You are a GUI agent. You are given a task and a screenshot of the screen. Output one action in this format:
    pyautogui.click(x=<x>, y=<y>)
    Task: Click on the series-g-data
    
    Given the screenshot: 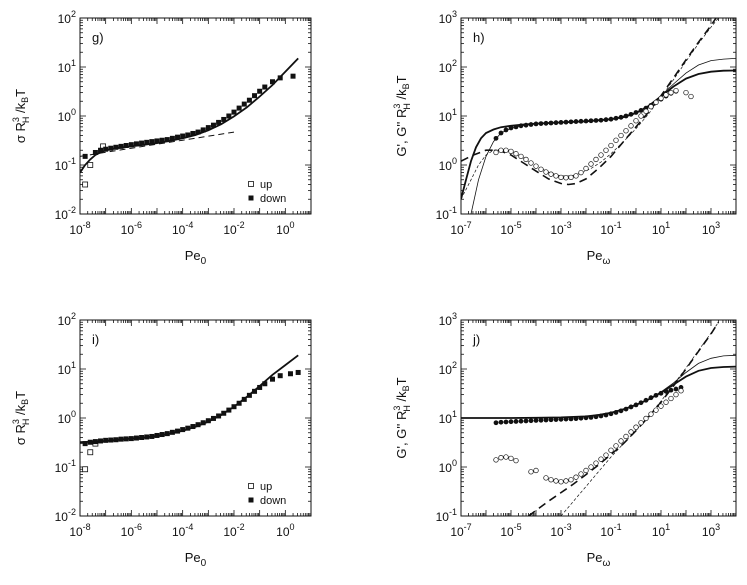 What is the action you would take?
    pyautogui.click(x=593, y=134)
    